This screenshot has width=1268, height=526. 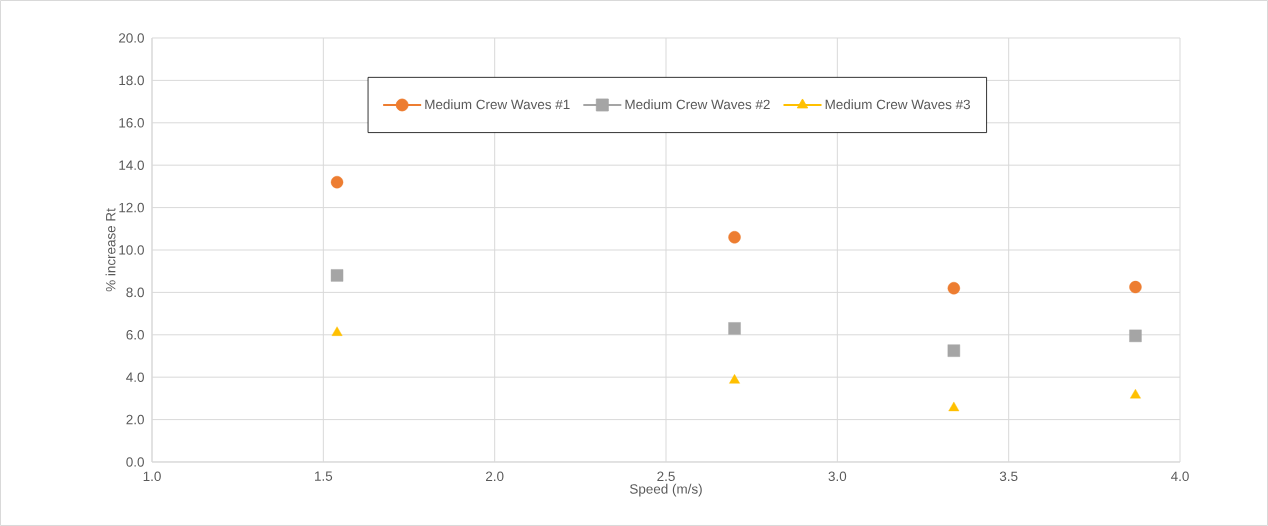 What do you see at coordinates (135, 292) in the screenshot?
I see `y-tick-label: 8.0` at bounding box center [135, 292].